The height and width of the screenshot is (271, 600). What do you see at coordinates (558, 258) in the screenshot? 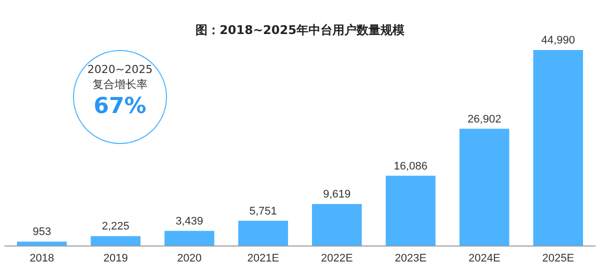
I see `x-tick-label: 2025E` at bounding box center [558, 258].